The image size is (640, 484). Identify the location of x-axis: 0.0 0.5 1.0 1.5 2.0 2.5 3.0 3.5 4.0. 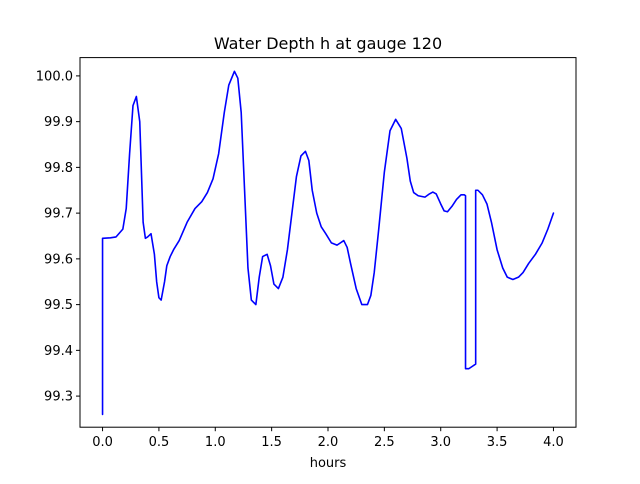
(328, 438).